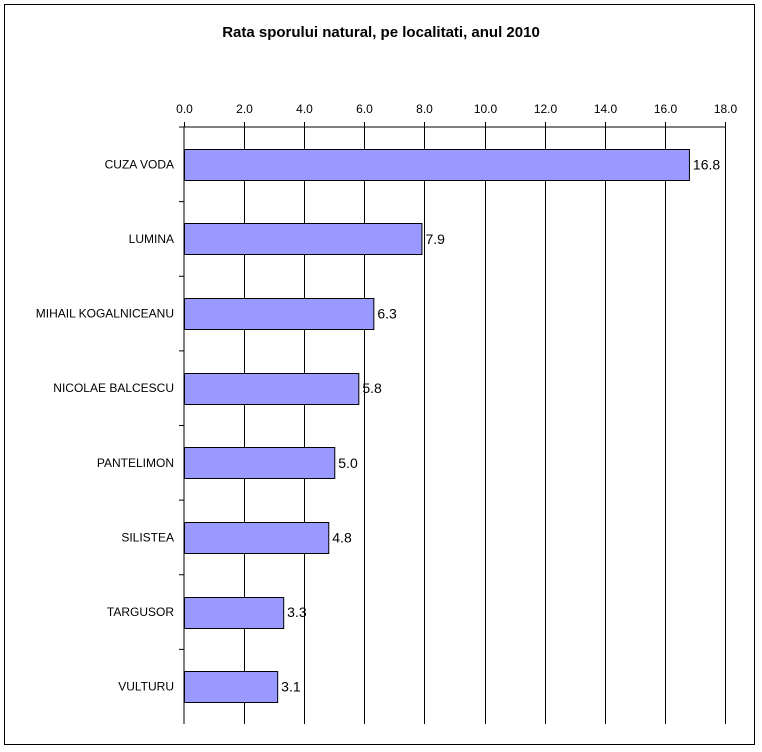 Image resolution: width=762 pixels, height=752 pixels. Describe the element at coordinates (666, 109) in the screenshot. I see `x-tick-label: 16.0` at that location.